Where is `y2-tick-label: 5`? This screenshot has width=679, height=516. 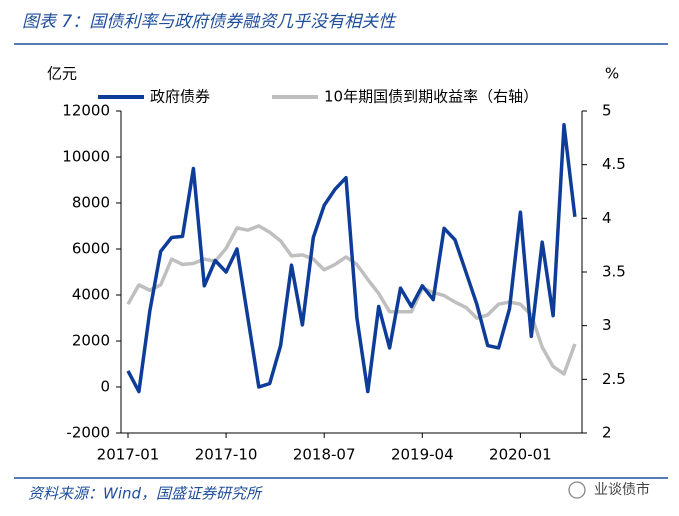
y2-tick-label: 5 is located at coordinates (607, 111).